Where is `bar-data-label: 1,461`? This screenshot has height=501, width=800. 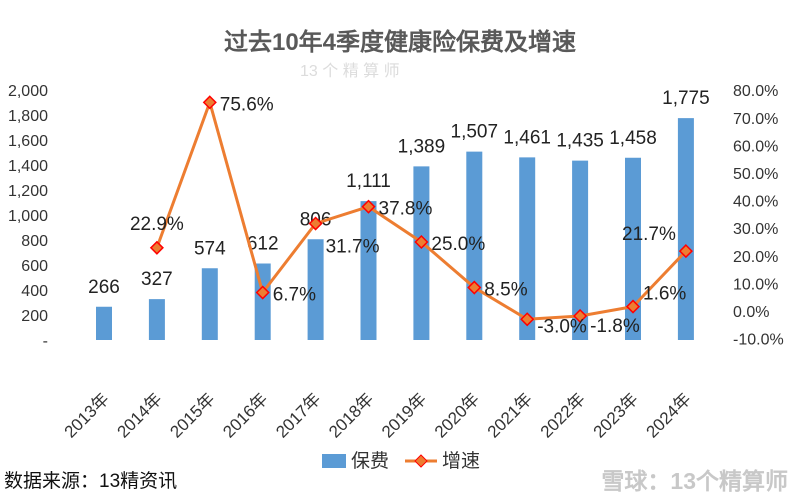
bar-data-label: 1,461 is located at coordinates (527, 137).